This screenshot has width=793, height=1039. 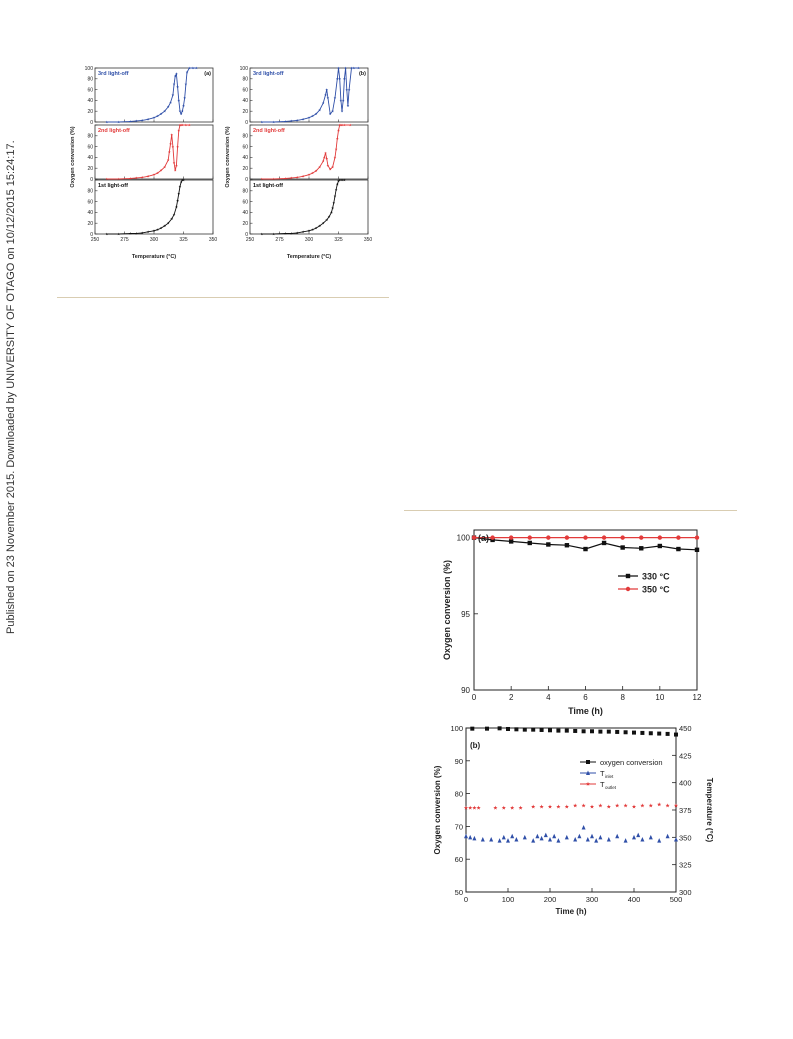 What do you see at coordinates (447, 610) in the screenshot?
I see `y-axis-label: Oxygen conversion (%)` at bounding box center [447, 610].